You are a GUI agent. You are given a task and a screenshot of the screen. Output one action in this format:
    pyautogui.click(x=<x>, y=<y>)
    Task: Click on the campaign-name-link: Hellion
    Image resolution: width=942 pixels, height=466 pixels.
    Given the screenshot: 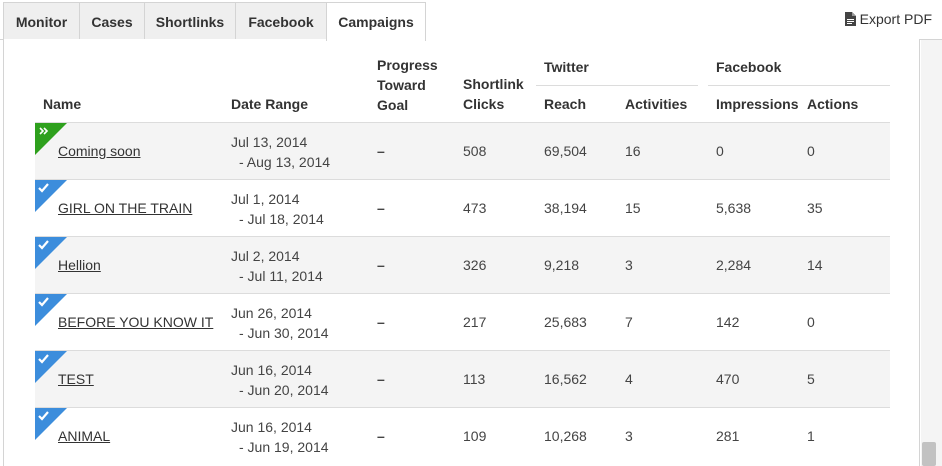 What is the action you would take?
    pyautogui.click(x=79, y=265)
    